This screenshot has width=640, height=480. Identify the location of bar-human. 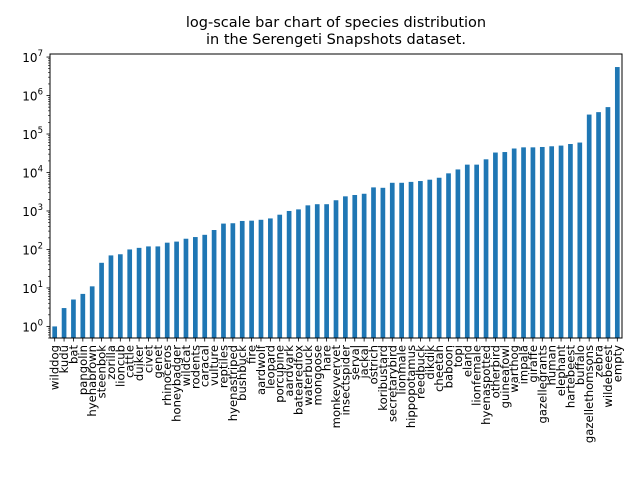
(552, 242).